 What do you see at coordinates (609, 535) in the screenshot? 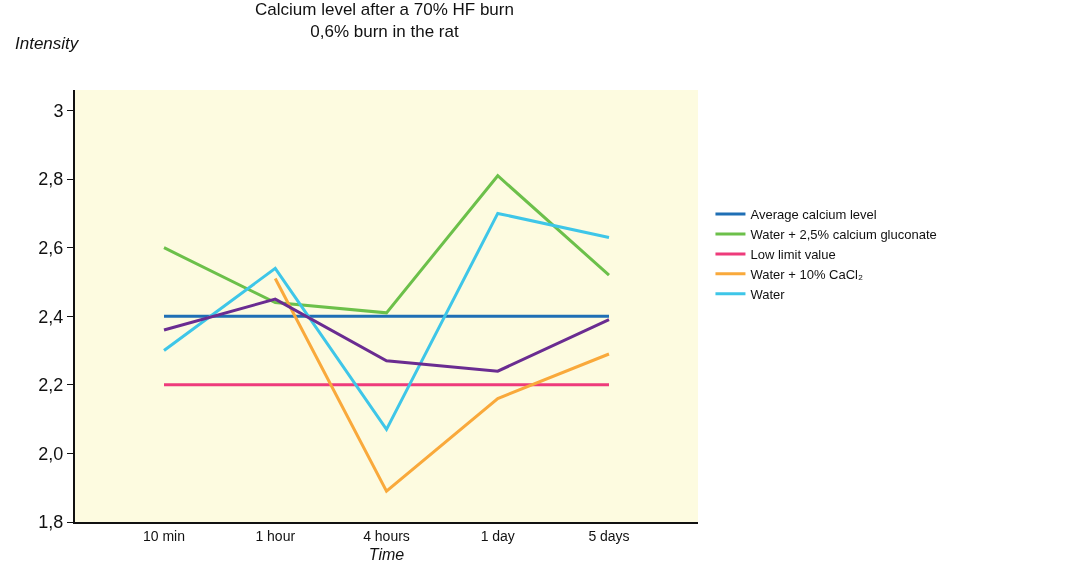
I see `x-tick-label: 5 days` at bounding box center [609, 535].